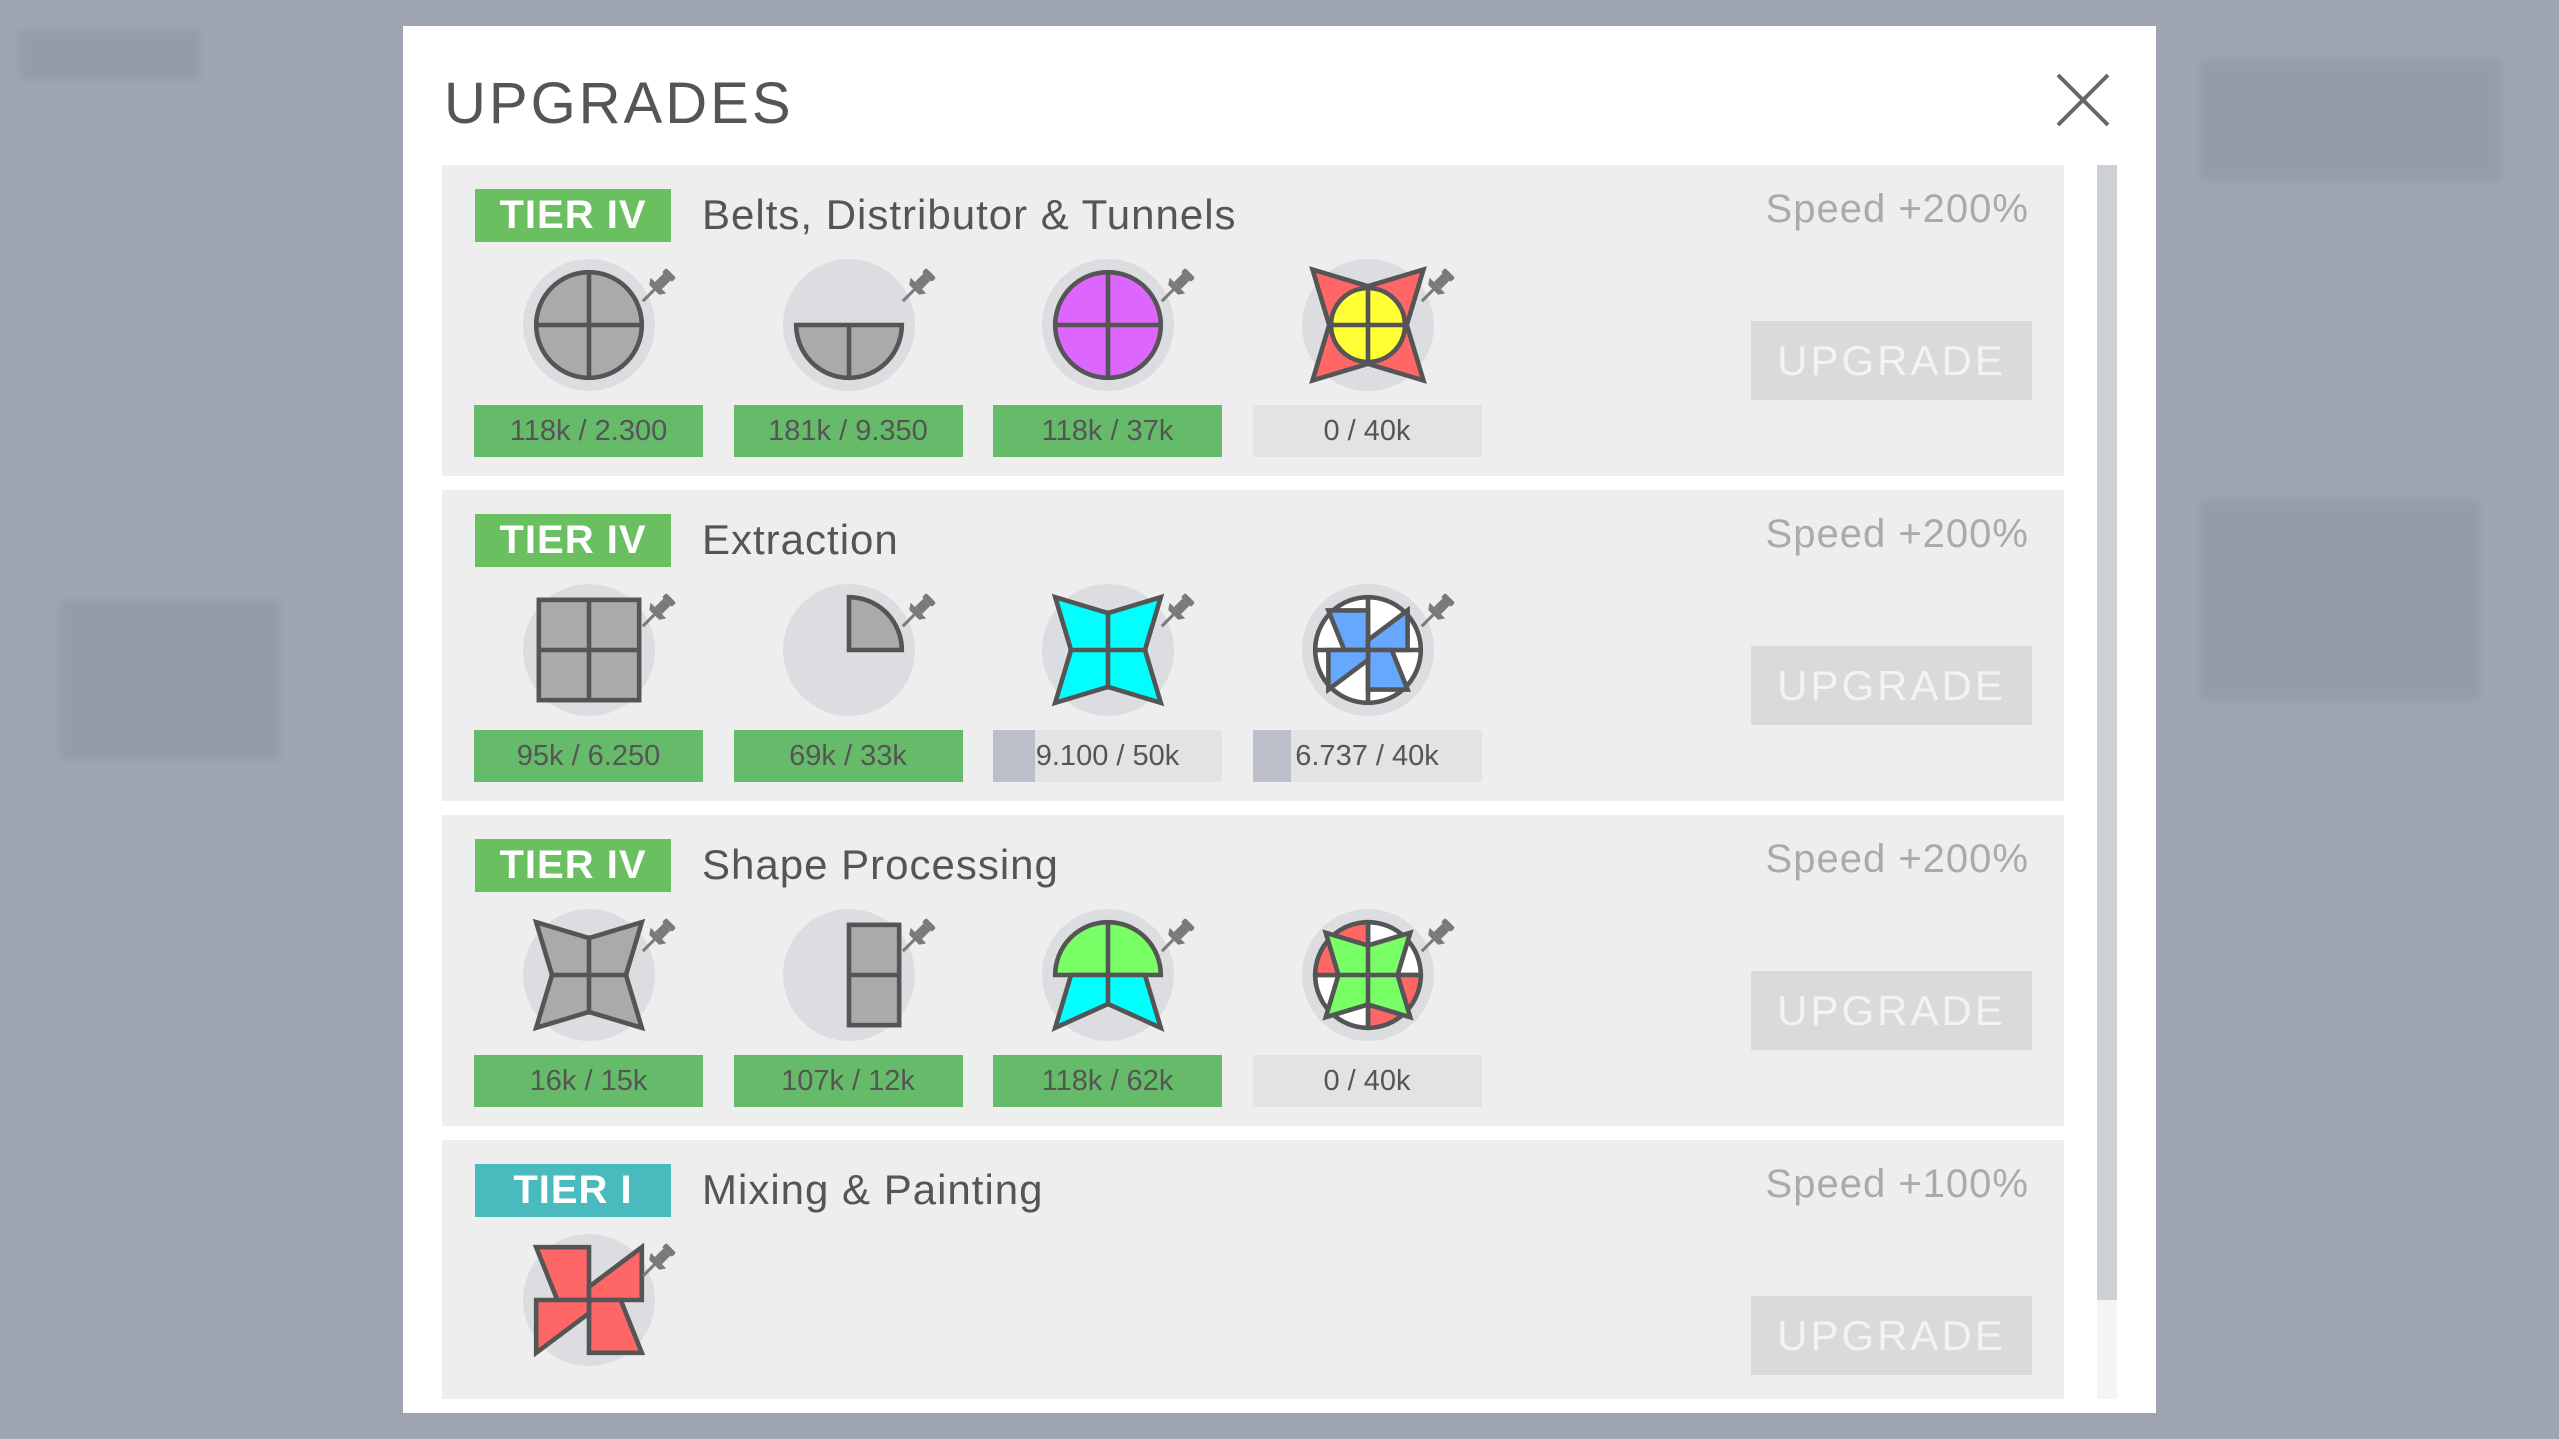 This screenshot has height=1439, width=2559. I want to click on shape-gray-half-rect-right-icon, so click(848, 975).